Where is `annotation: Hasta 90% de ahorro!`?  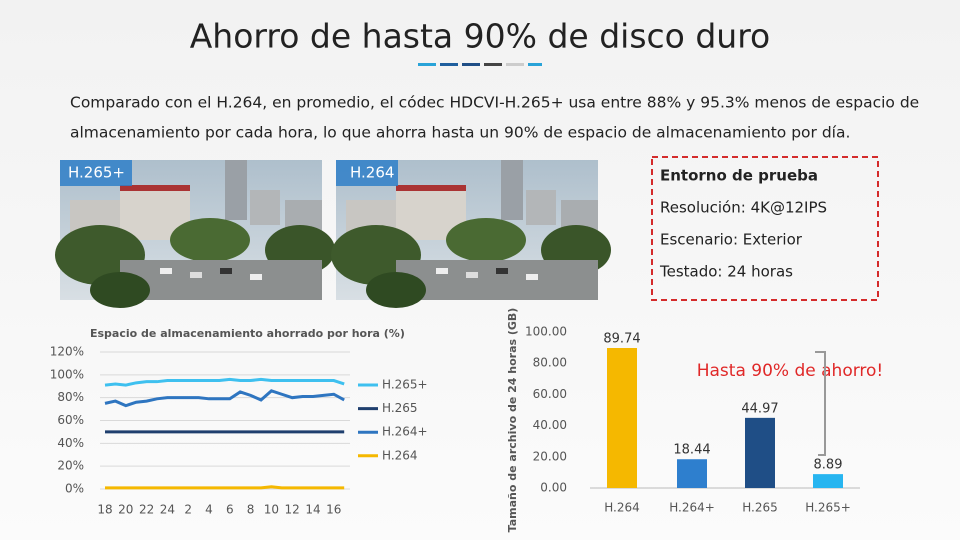
annotation: Hasta 90% de ahorro! is located at coordinates (790, 371).